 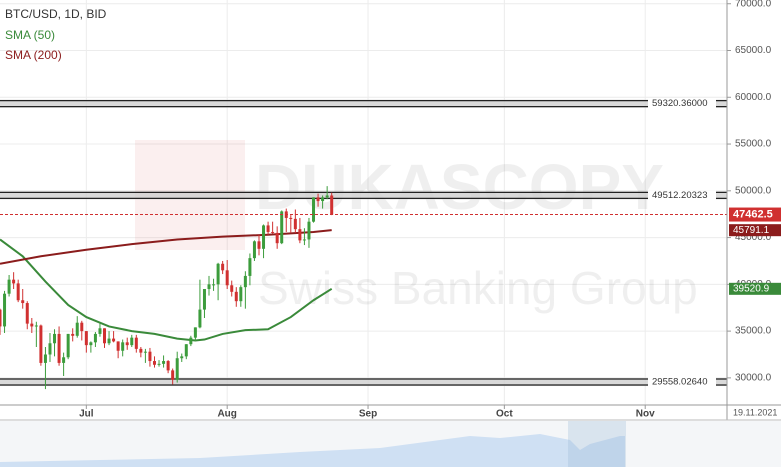 What do you see at coordinates (597, 444) in the screenshot?
I see `navigator-window` at bounding box center [597, 444].